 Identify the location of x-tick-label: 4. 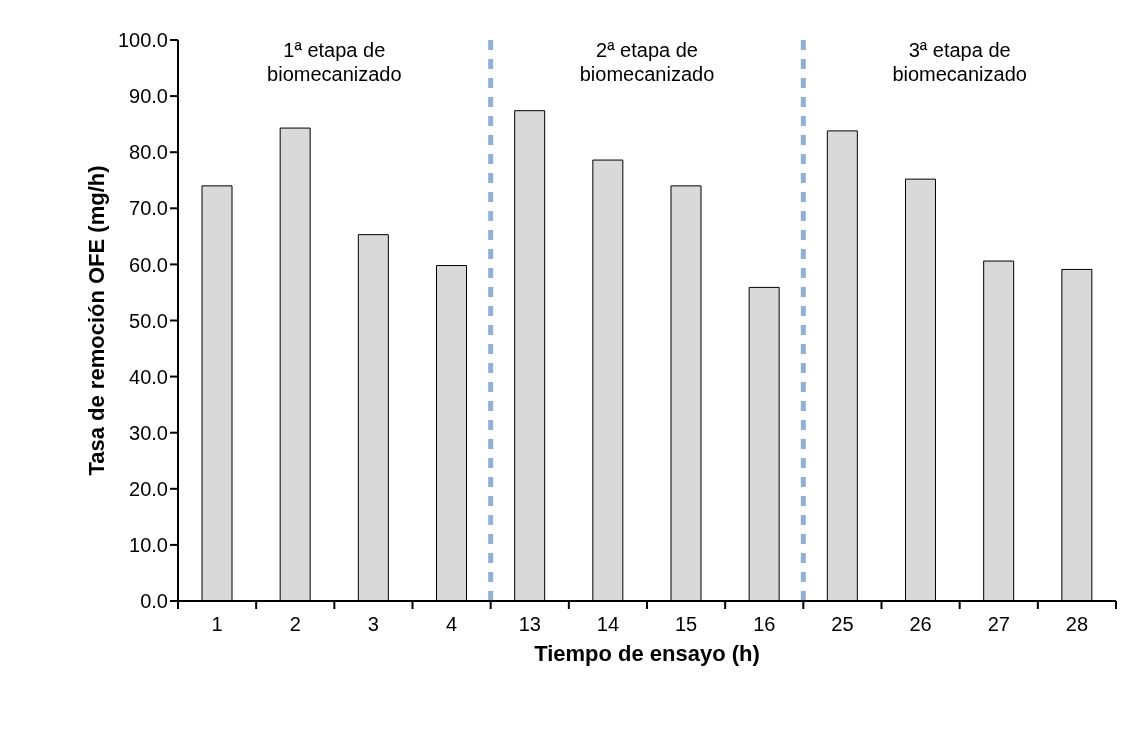
(452, 624).